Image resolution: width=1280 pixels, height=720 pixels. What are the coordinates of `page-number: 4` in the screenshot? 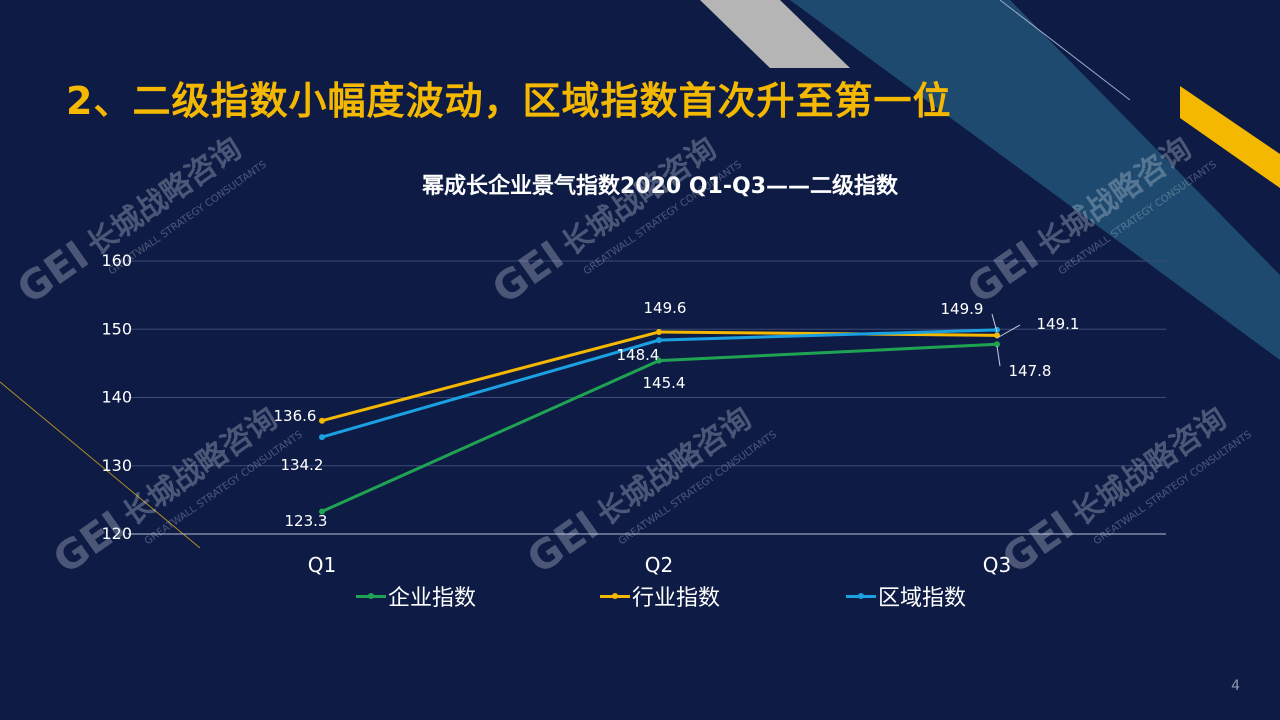 It's located at (1235, 686).